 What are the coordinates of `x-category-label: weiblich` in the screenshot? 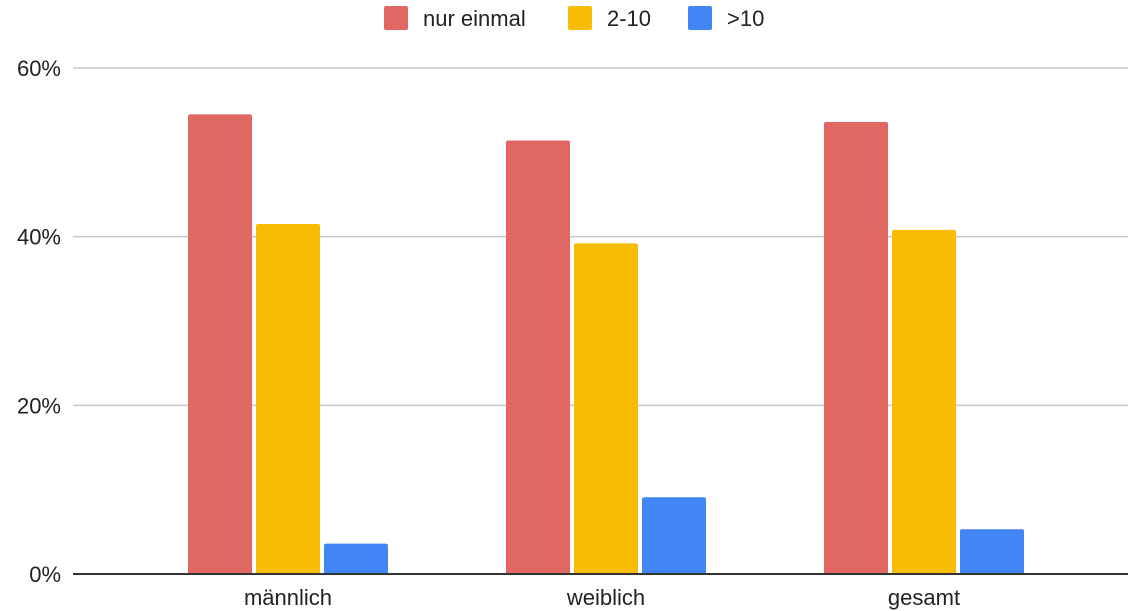 It's located at (605, 597).